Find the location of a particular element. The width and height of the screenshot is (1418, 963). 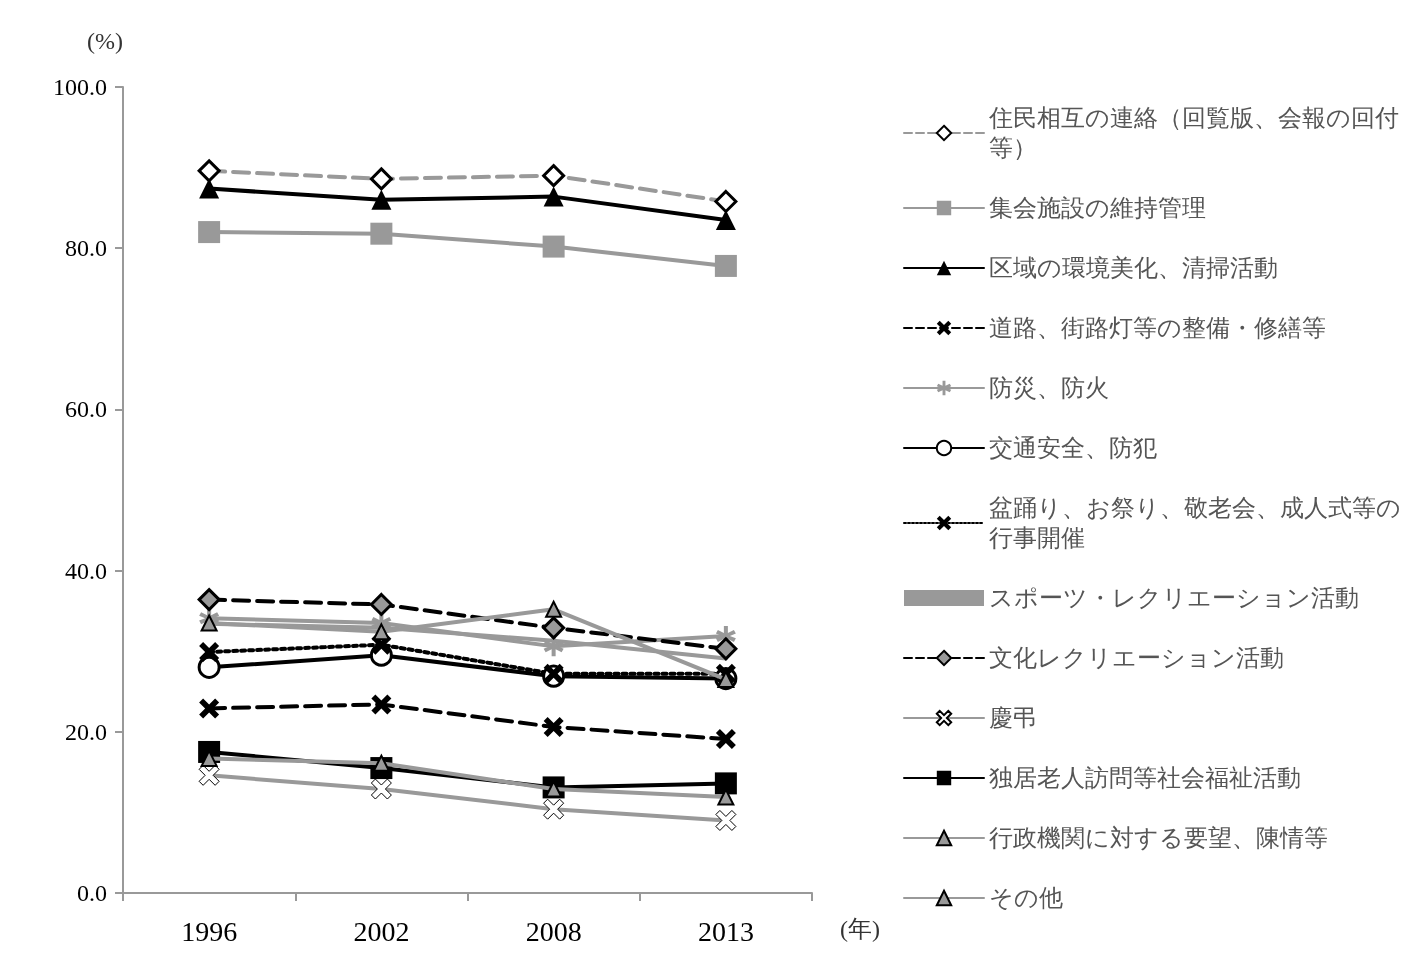

legend-label: 集会施設の維持管理 is located at coordinates (1097, 208).